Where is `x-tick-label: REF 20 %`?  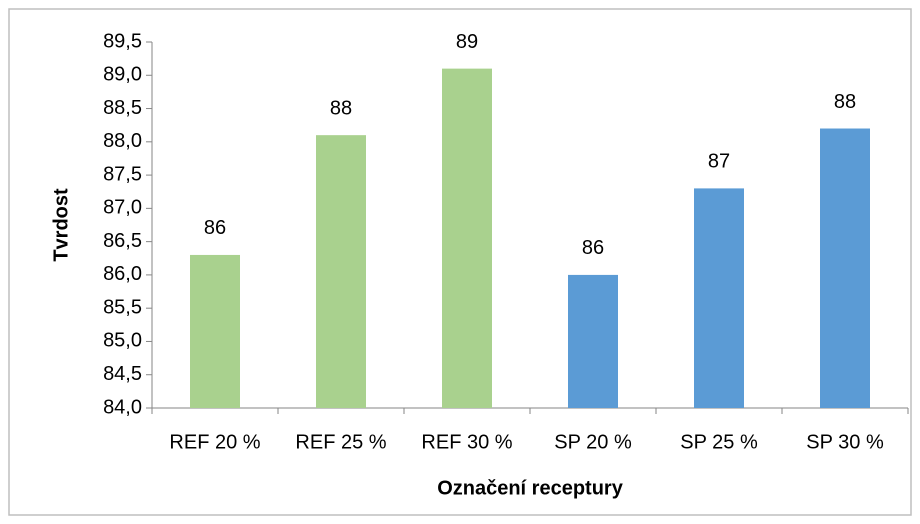 x-tick-label: REF 20 % is located at coordinates (214, 442).